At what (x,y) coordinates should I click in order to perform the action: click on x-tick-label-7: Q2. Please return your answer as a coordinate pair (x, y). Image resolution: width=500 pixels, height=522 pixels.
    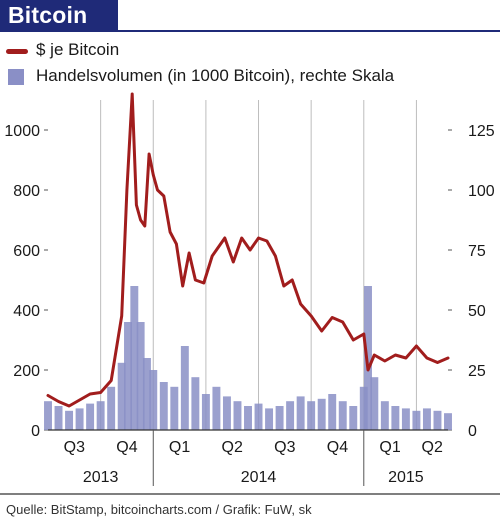
    Looking at the image, I should click on (432, 447).